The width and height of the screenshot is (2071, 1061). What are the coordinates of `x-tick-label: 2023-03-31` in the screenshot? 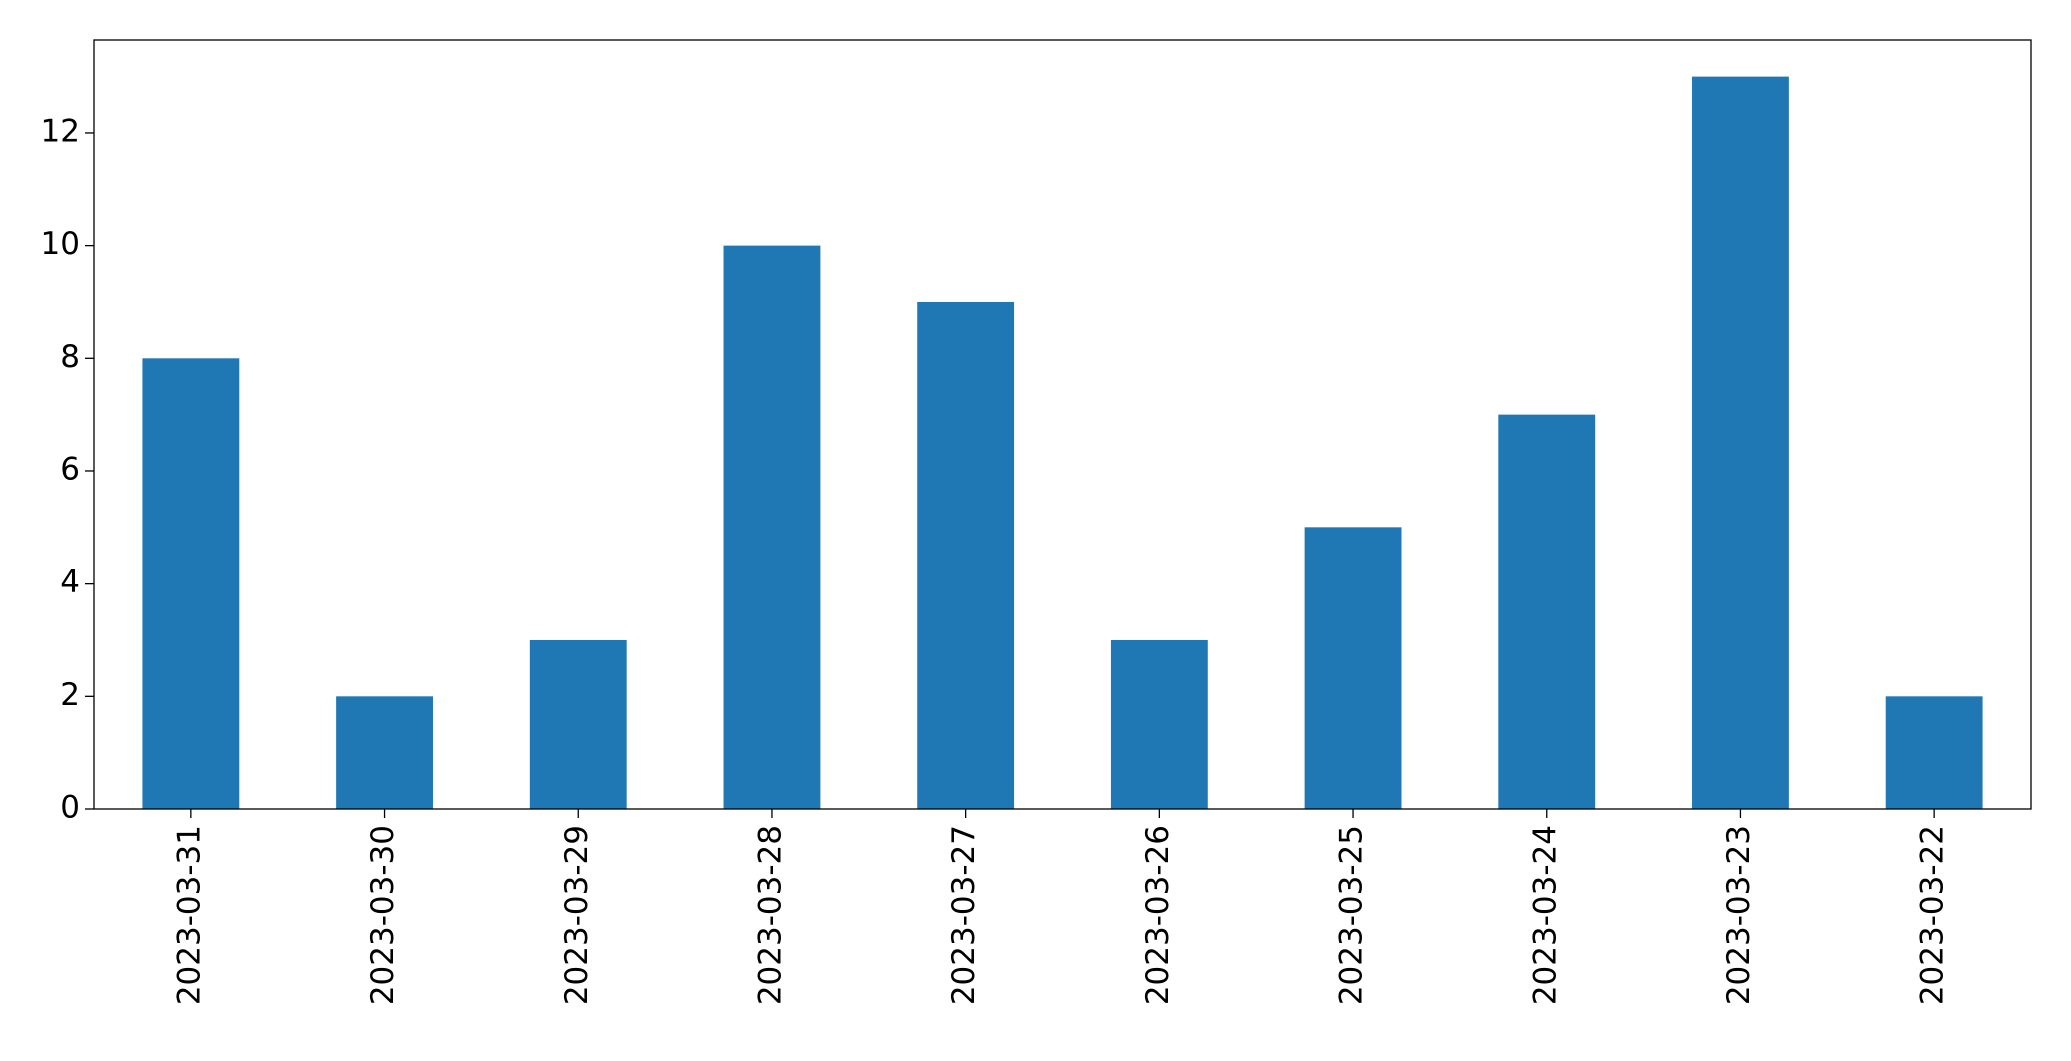 It's located at (189, 915).